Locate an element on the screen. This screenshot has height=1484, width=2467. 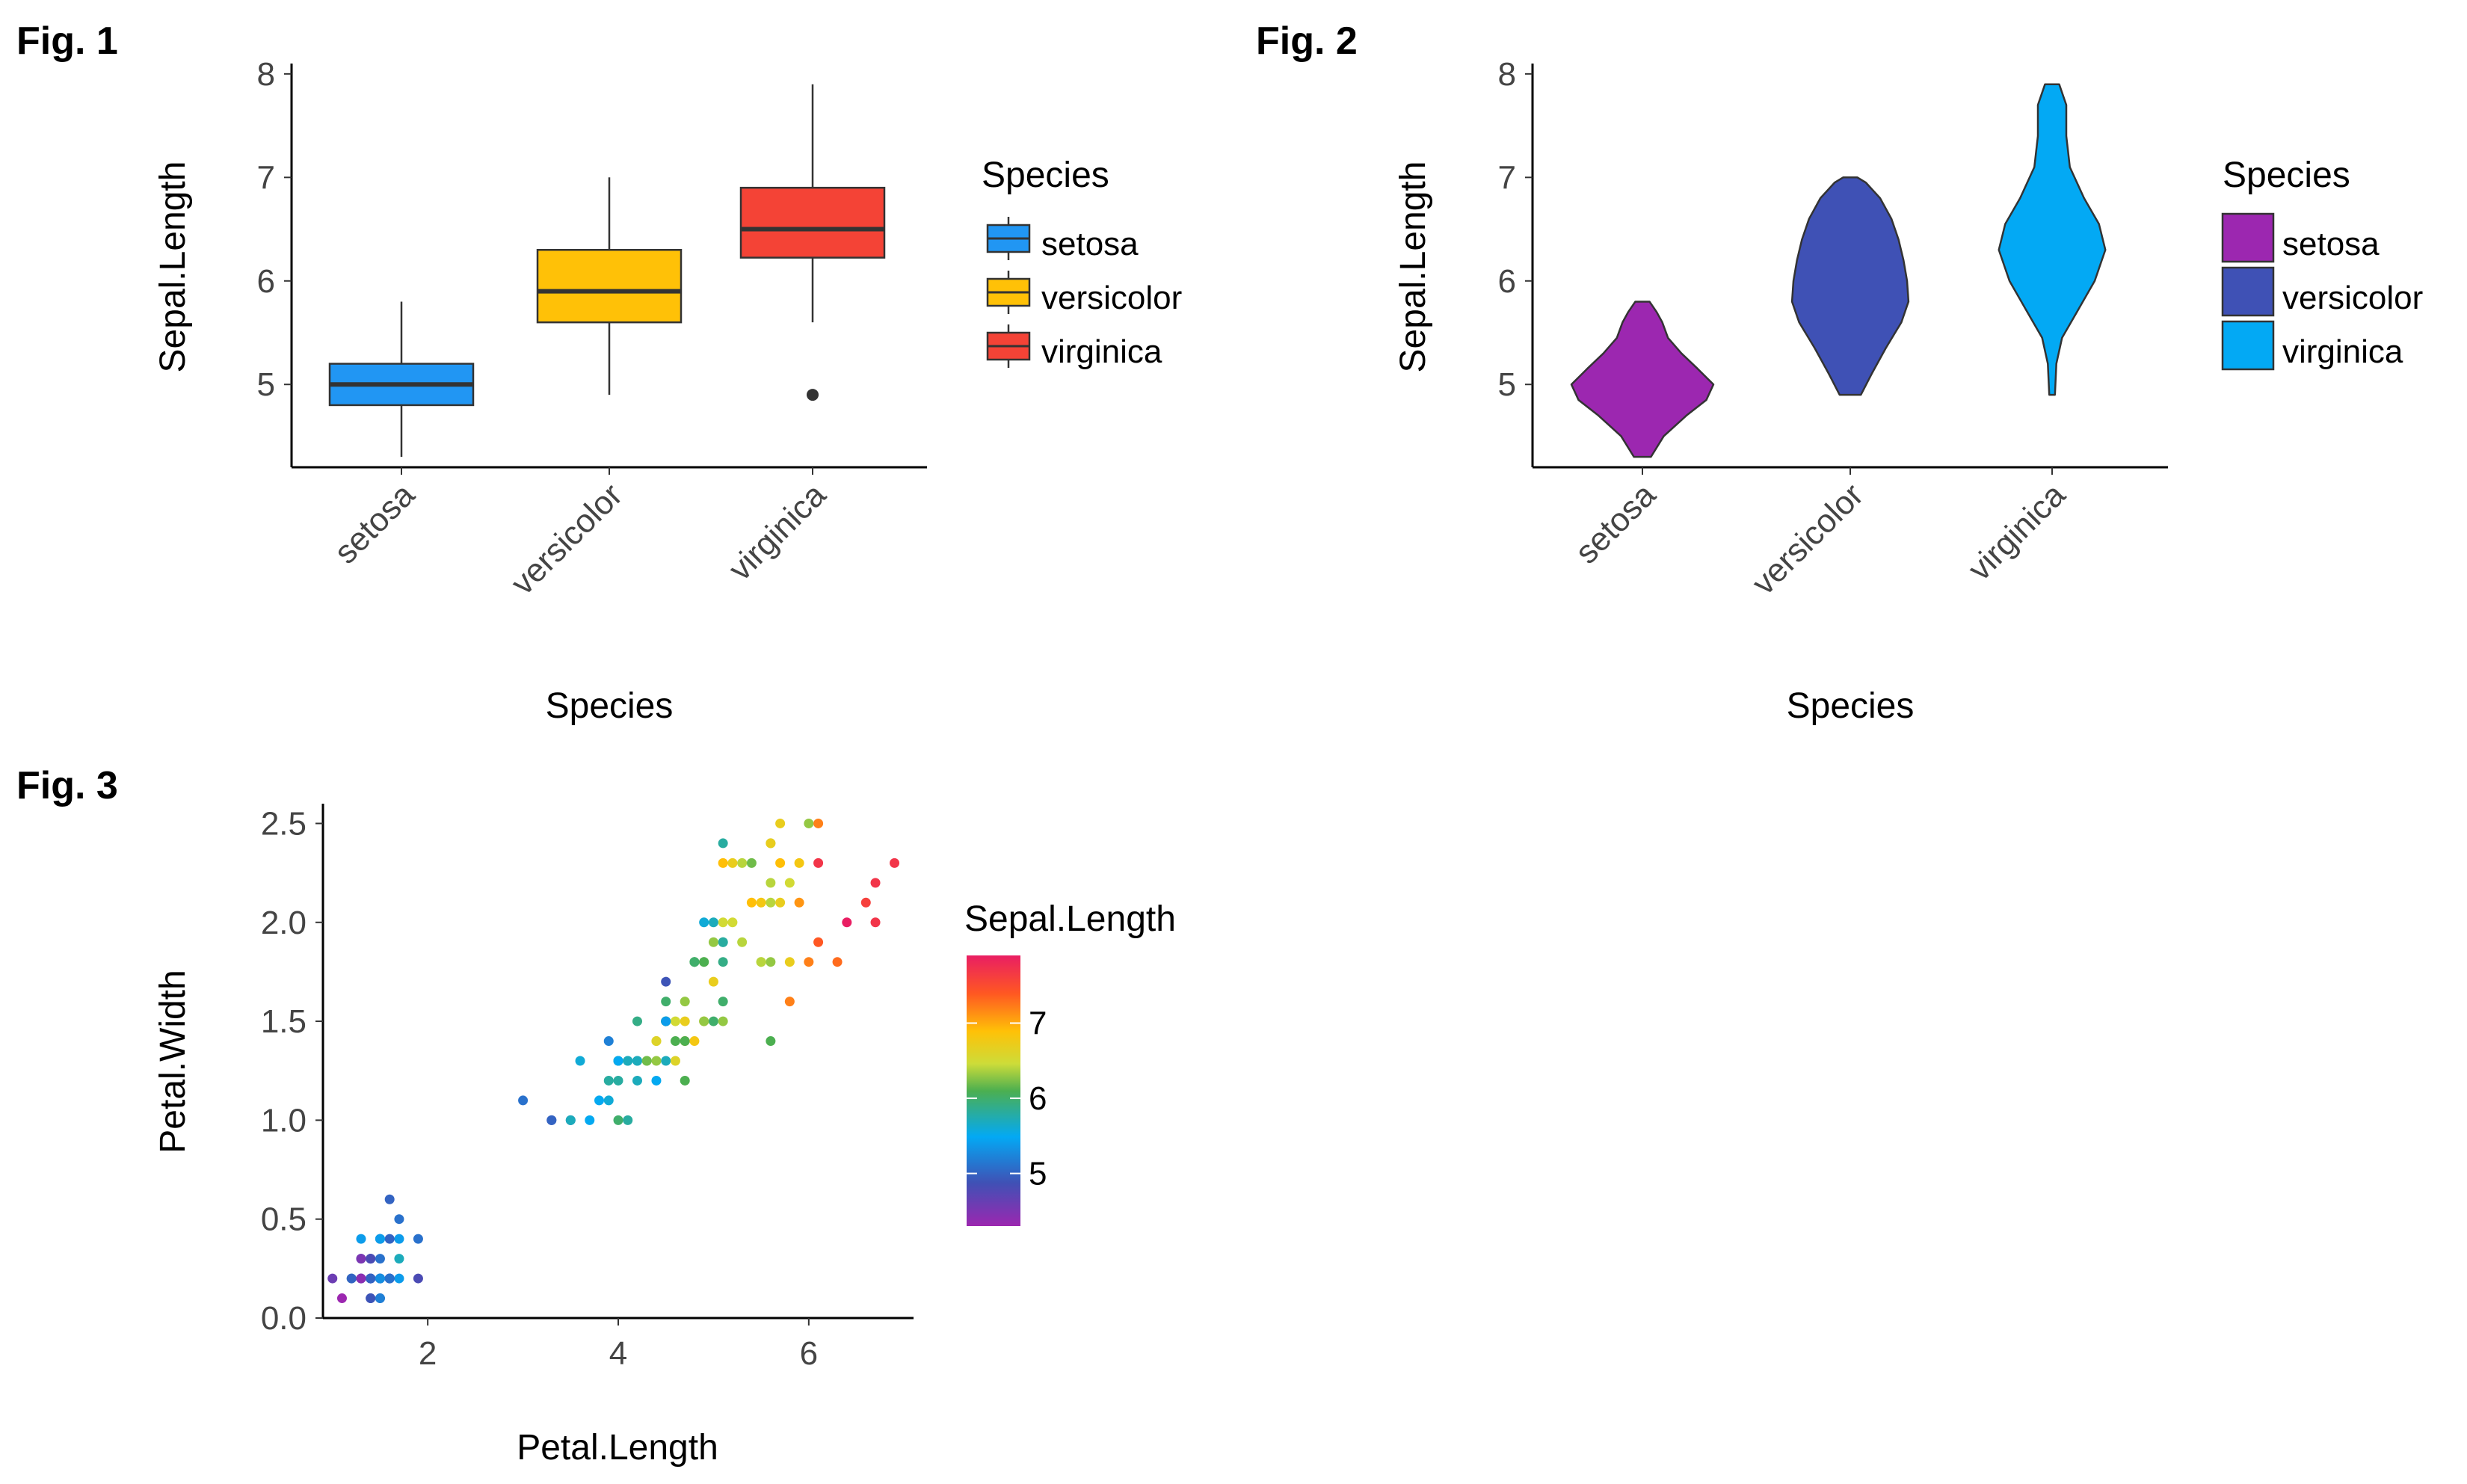
fig2-ytick-label: 5 is located at coordinates (1507, 385).